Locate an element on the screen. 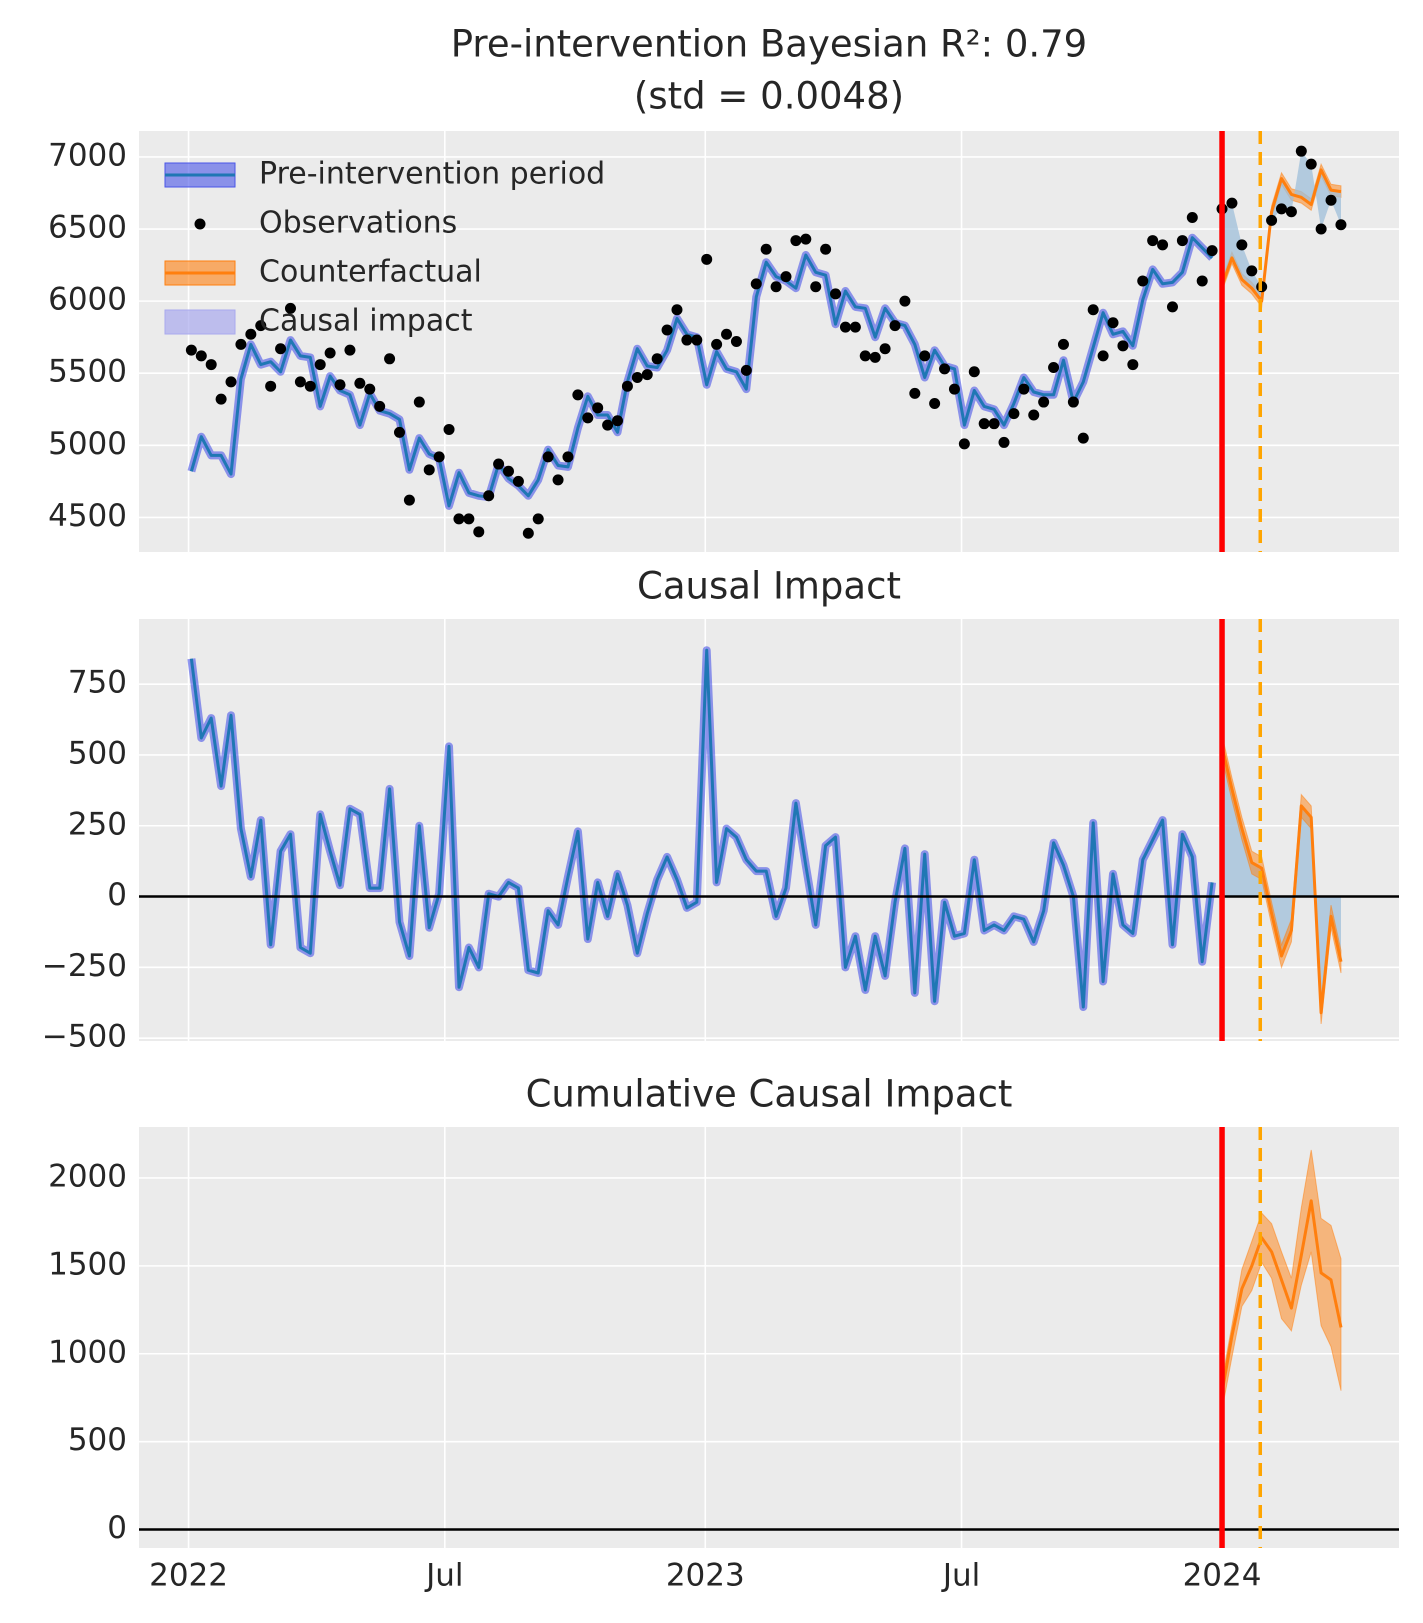 This screenshot has height=1623, width=1423. impact-area is located at coordinates (1281, 879).